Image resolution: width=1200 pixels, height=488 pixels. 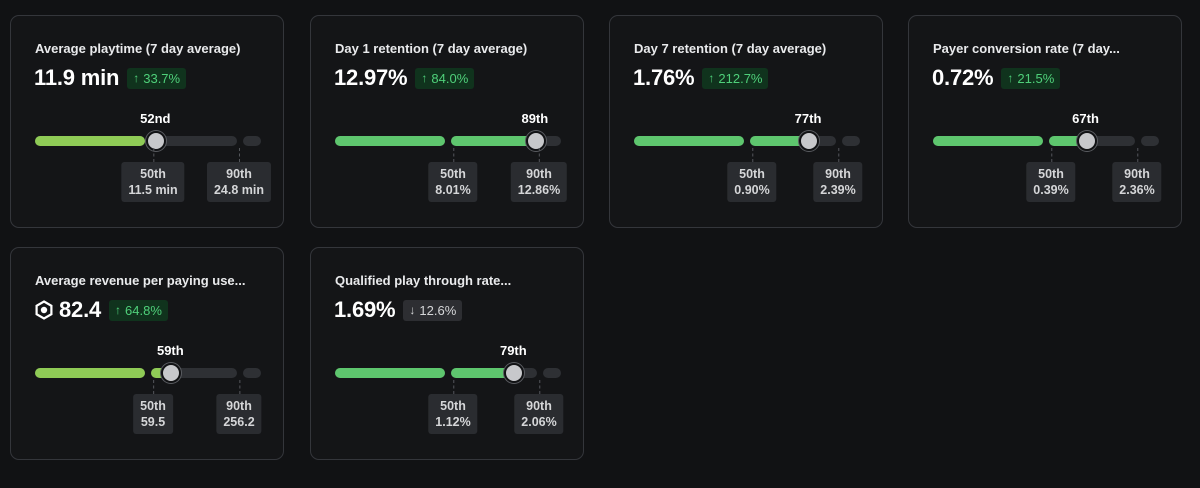 I want to click on delta-badge: ↑ 21.5%, so click(x=1031, y=78).